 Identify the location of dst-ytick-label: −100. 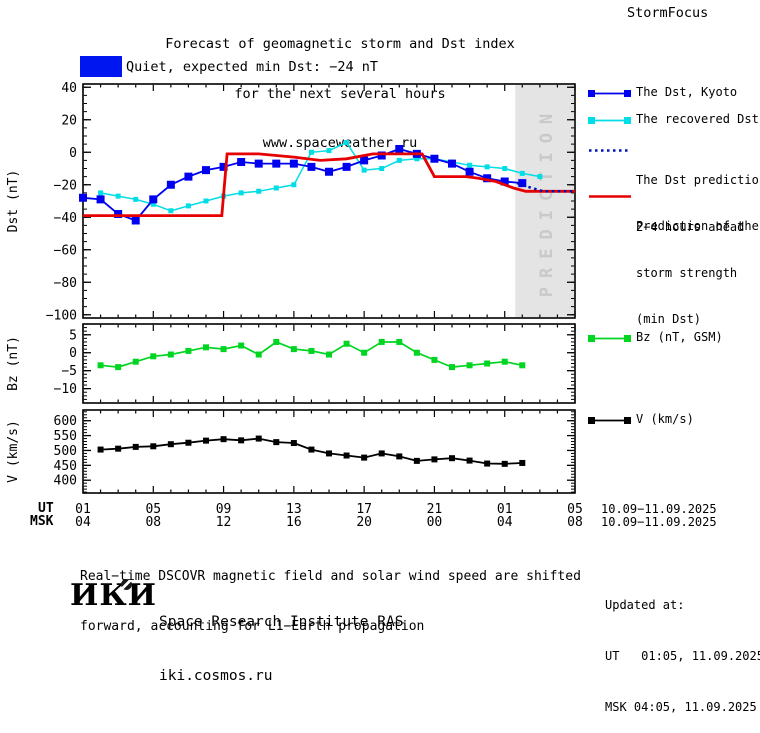
(61, 315).